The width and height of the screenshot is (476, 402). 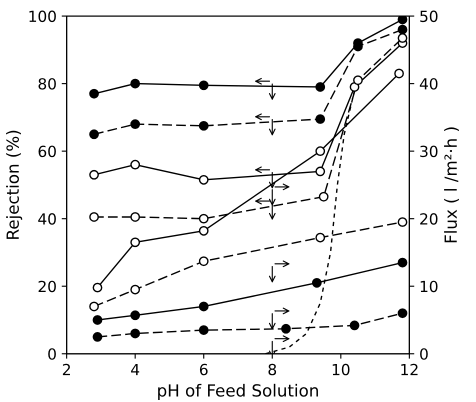 I want to click on y-tick-label: 100, so click(x=42, y=16).